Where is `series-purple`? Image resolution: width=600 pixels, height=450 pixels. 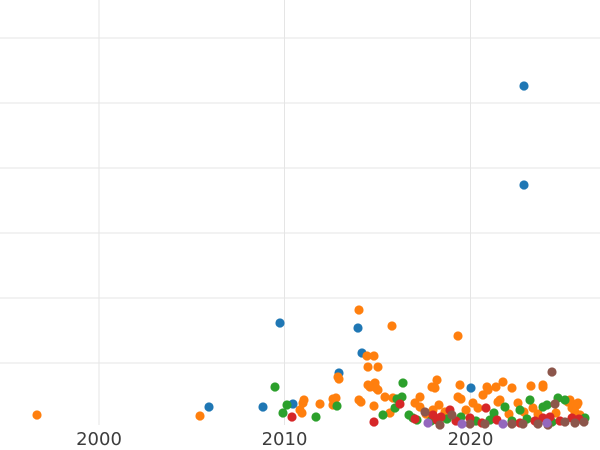
series-purple is located at coordinates (487, 423).